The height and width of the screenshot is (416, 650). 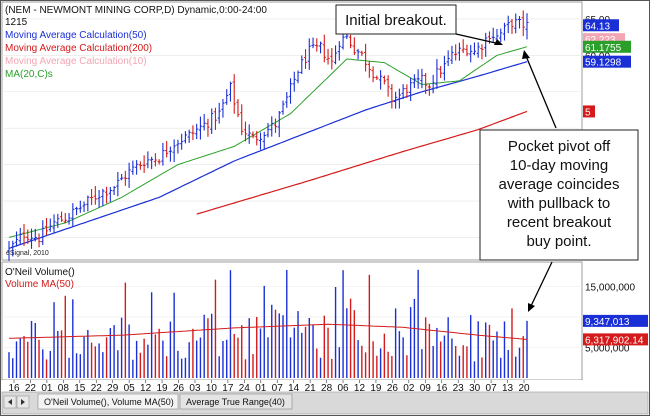 What do you see at coordinates (559, 203) in the screenshot?
I see `pocket-pivot-line-4: with pullback to` at bounding box center [559, 203].